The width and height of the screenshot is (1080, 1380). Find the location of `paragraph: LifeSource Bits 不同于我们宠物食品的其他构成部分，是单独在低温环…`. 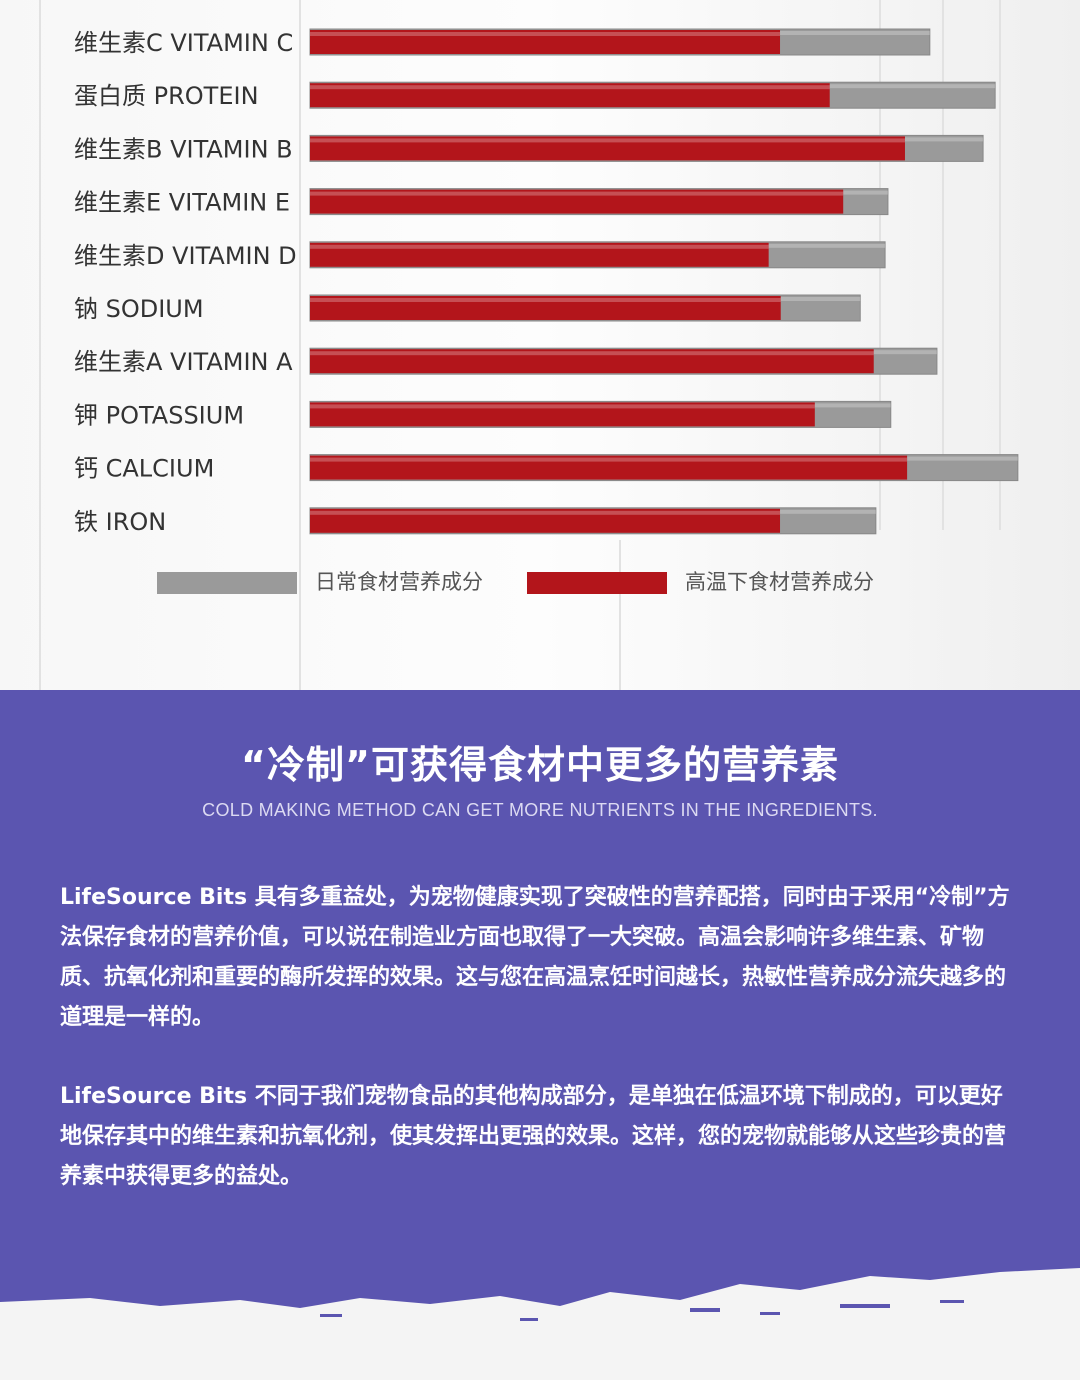

paragraph: LifeSource Bits 不同于我们宠物食品的其他构成部分，是单独在低温环… is located at coordinates (533, 1136).